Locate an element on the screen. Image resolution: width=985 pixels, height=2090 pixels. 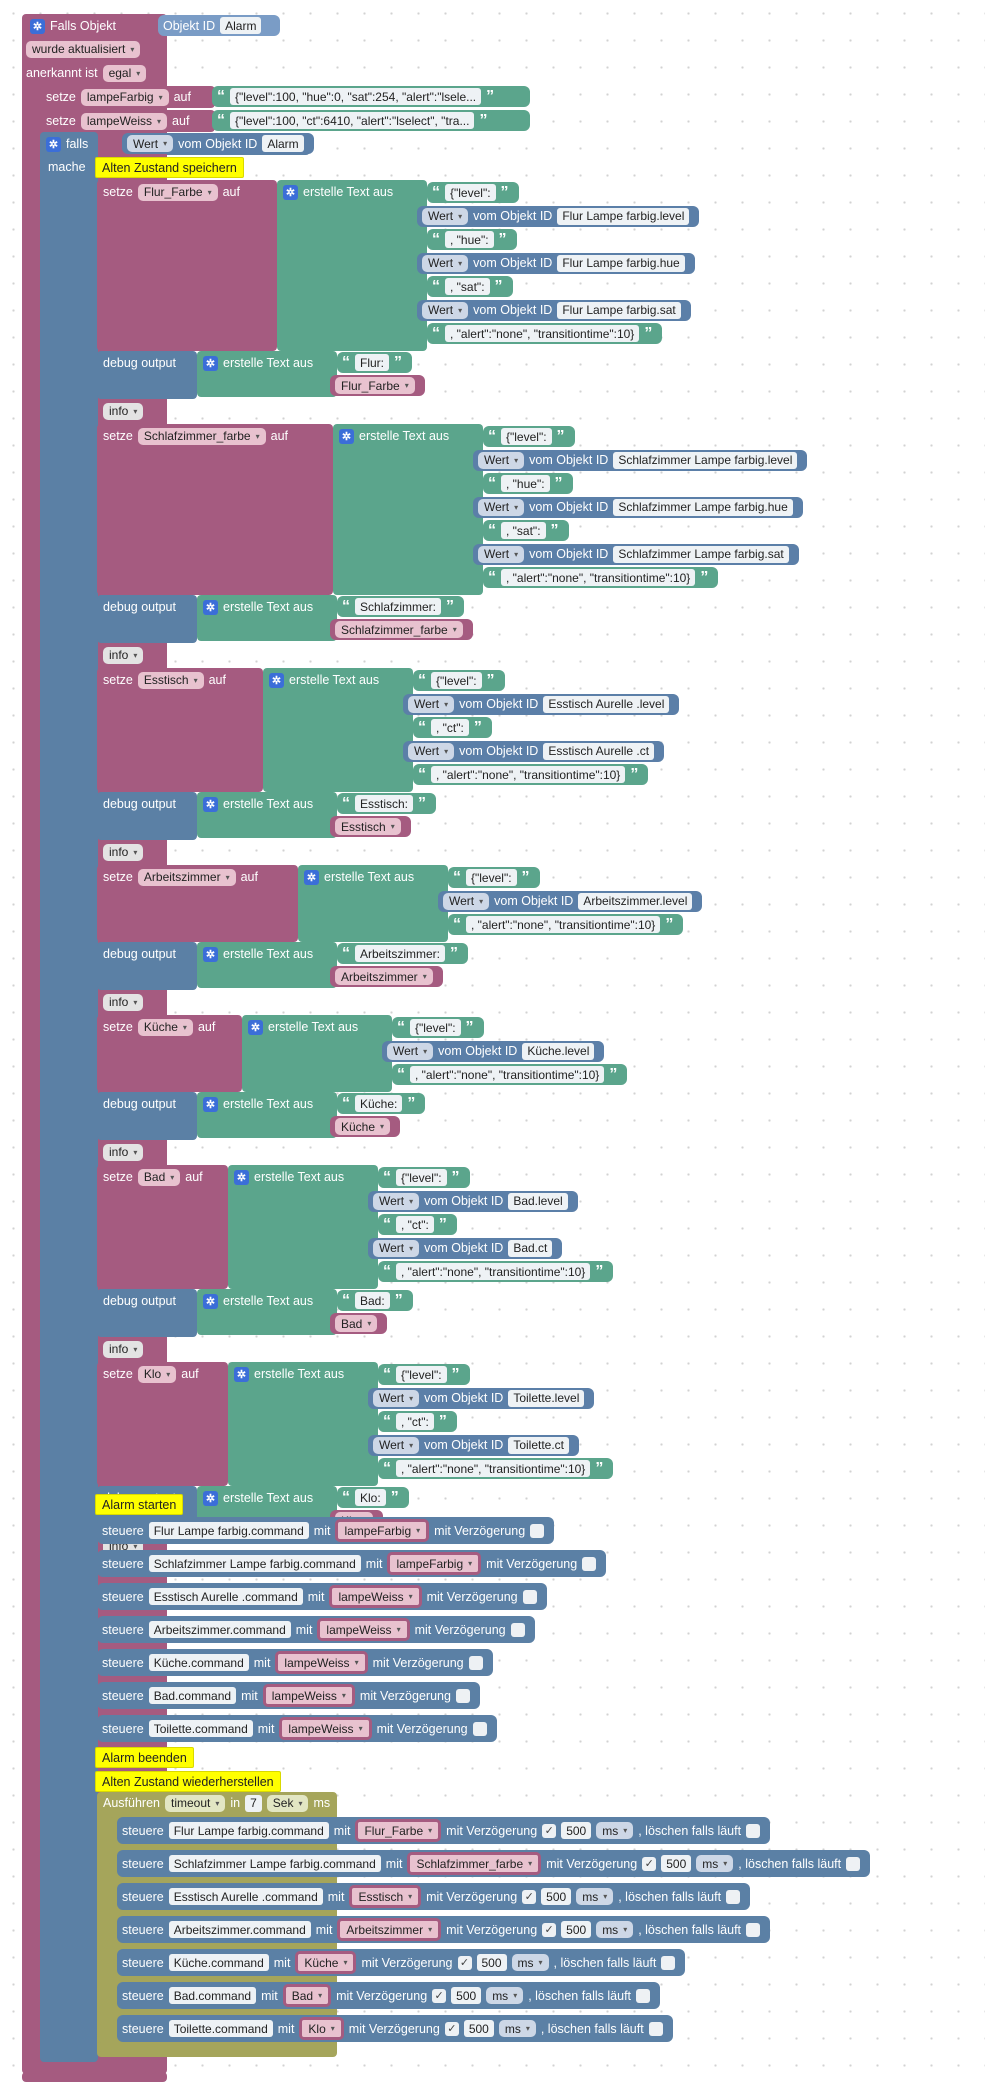
variable-block: Schlafzimmer_farbe ▾ is located at coordinates (401, 629).